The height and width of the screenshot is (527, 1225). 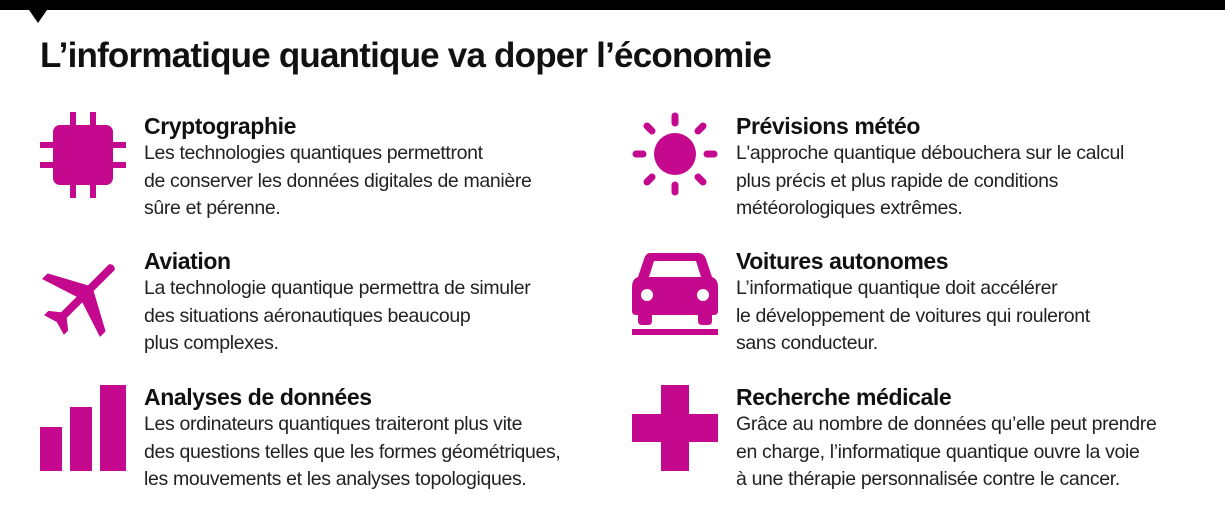 What do you see at coordinates (675, 155) in the screenshot?
I see `sun-icon` at bounding box center [675, 155].